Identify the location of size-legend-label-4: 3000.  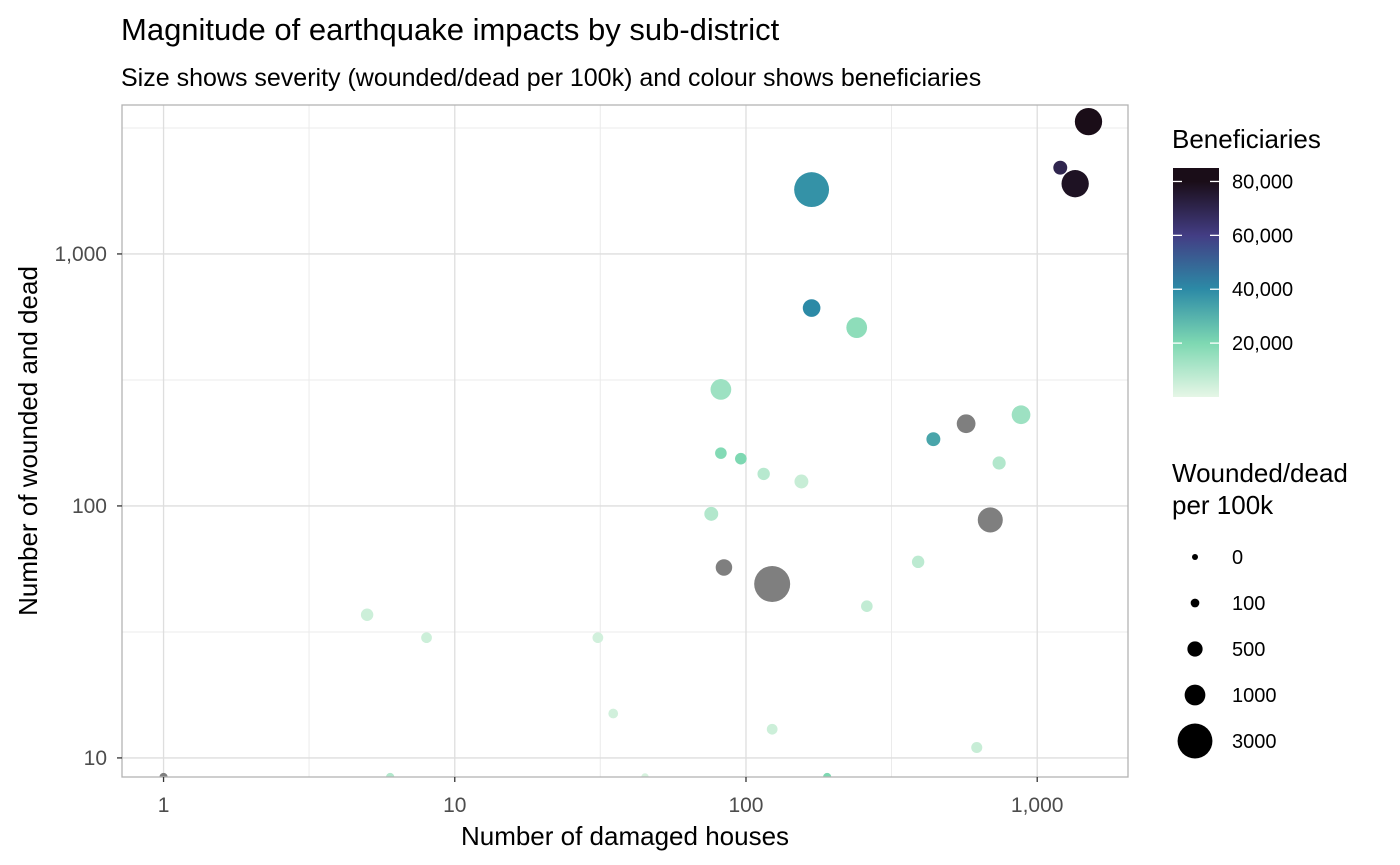
(1254, 742).